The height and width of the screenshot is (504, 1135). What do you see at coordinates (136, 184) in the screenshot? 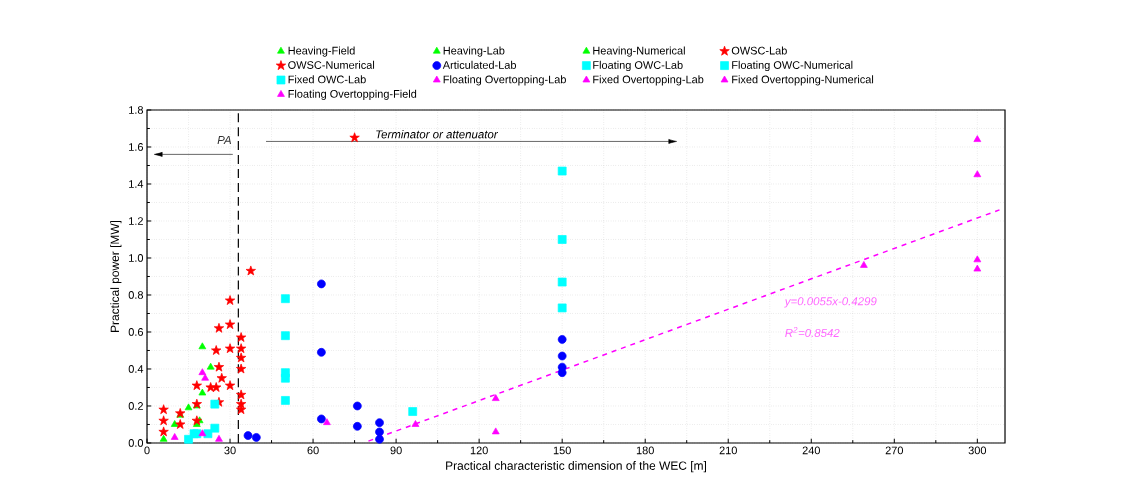
I see `y-tick-label: 1.4` at bounding box center [136, 184].